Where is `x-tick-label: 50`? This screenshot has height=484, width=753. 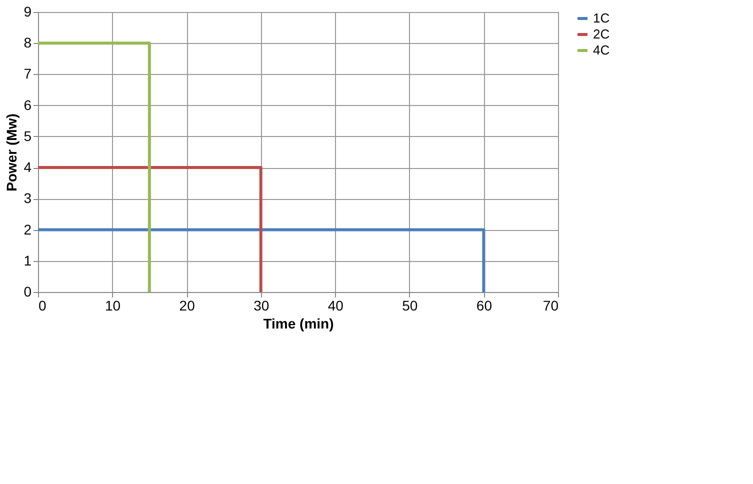 x-tick-label: 50 is located at coordinates (410, 306).